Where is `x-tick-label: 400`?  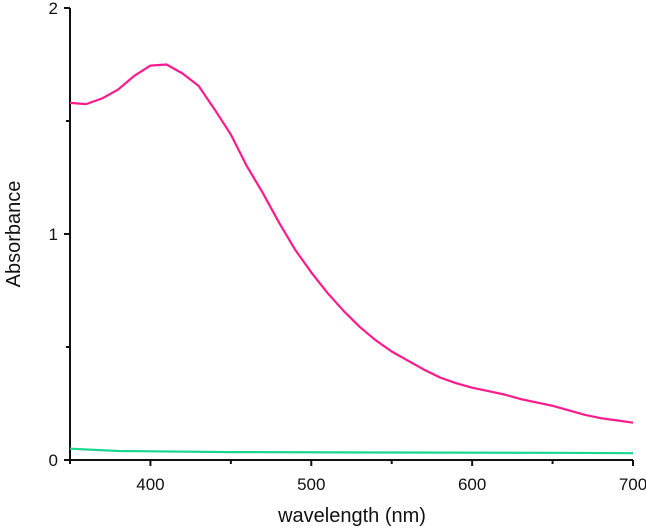
x-tick-label: 400 is located at coordinates (150, 484).